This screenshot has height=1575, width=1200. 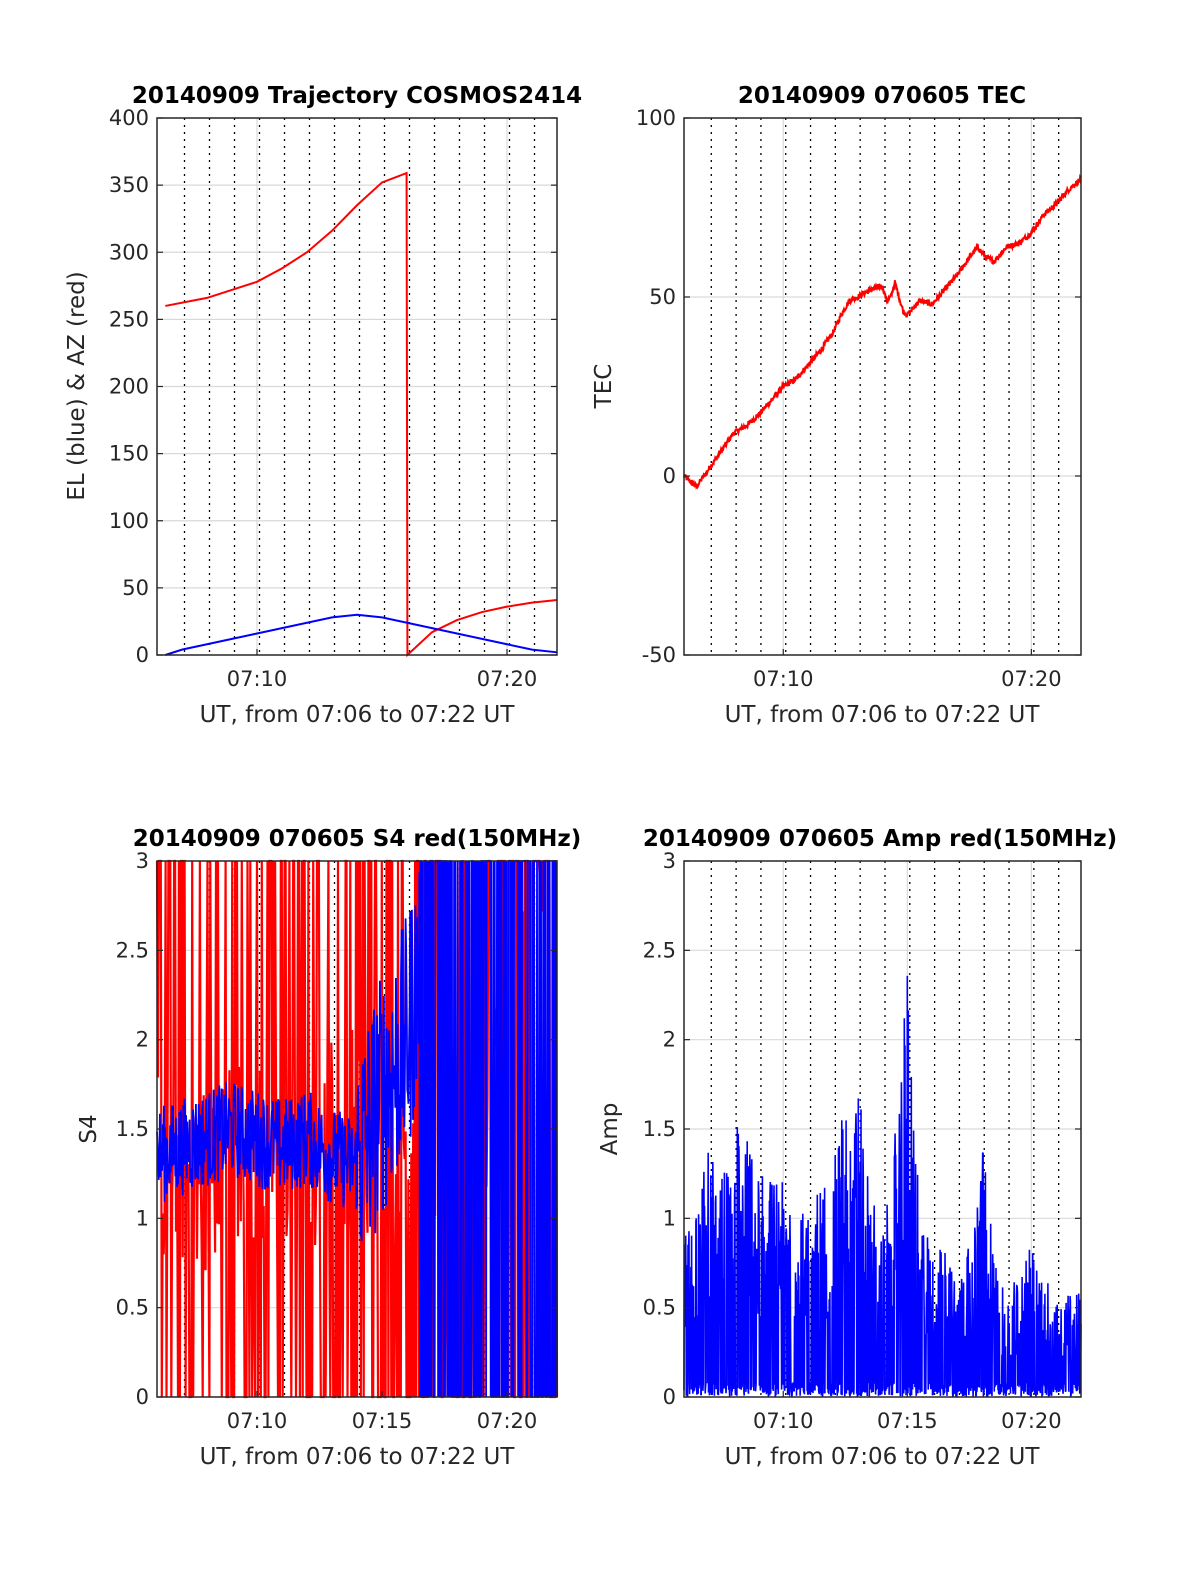 I want to click on y-axis-label: S4, so click(x=89, y=1128).